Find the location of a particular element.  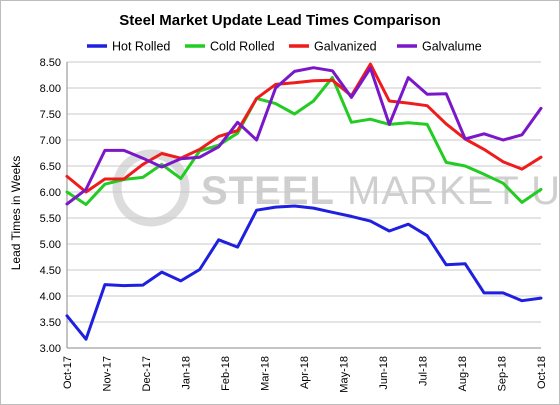

x-tick-label: Oct-17 is located at coordinates (68, 372).